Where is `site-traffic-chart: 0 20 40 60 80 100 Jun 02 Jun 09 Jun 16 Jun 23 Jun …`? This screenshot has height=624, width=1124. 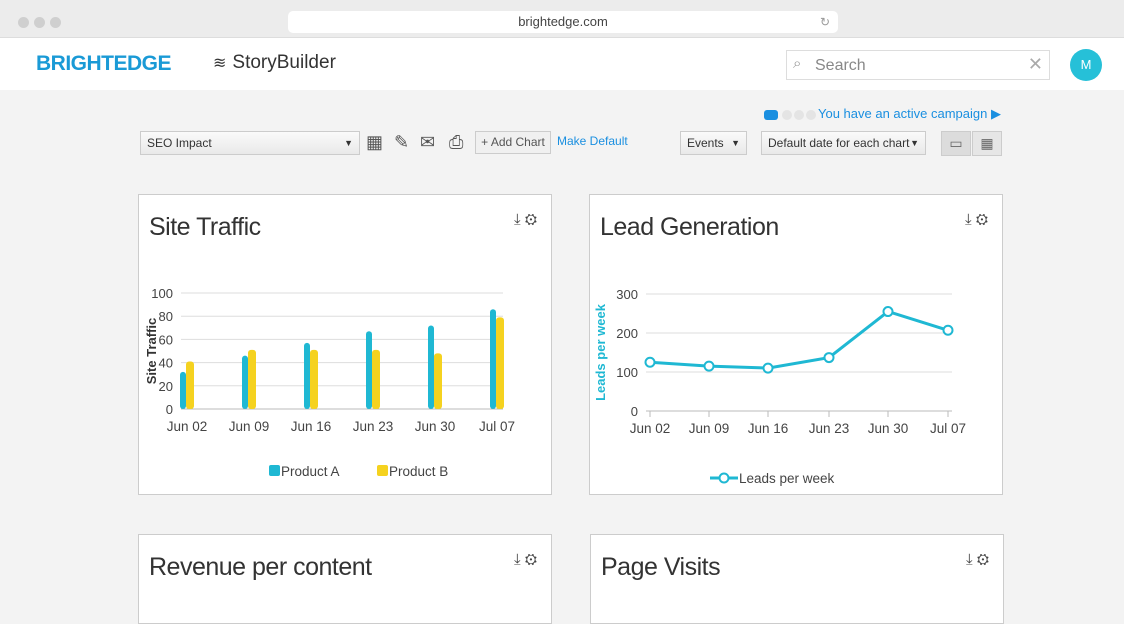 site-traffic-chart: 0 20 40 60 80 100 Jun 02 Jun 09 Jun 16 Jun 23 Jun … is located at coordinates (329, 382).